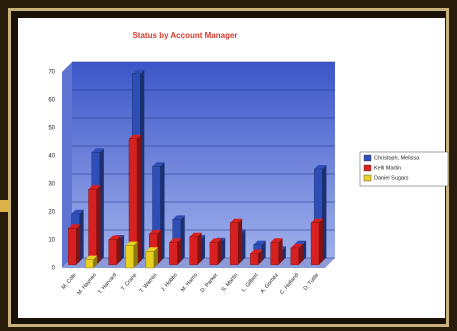  What do you see at coordinates (51, 129) in the screenshot?
I see `y-tick-label: 50` at bounding box center [51, 129].